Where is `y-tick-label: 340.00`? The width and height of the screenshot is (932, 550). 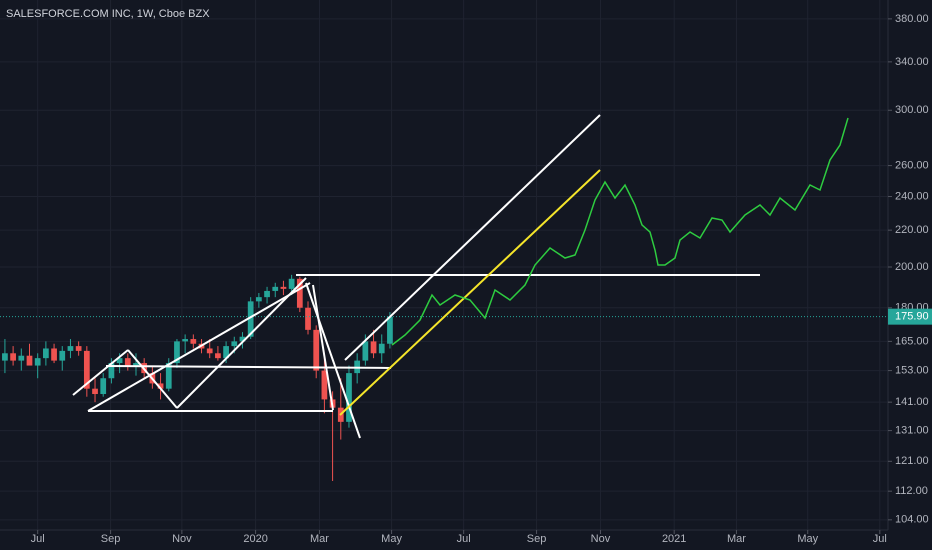 y-tick-label: 340.00 is located at coordinates (912, 62).